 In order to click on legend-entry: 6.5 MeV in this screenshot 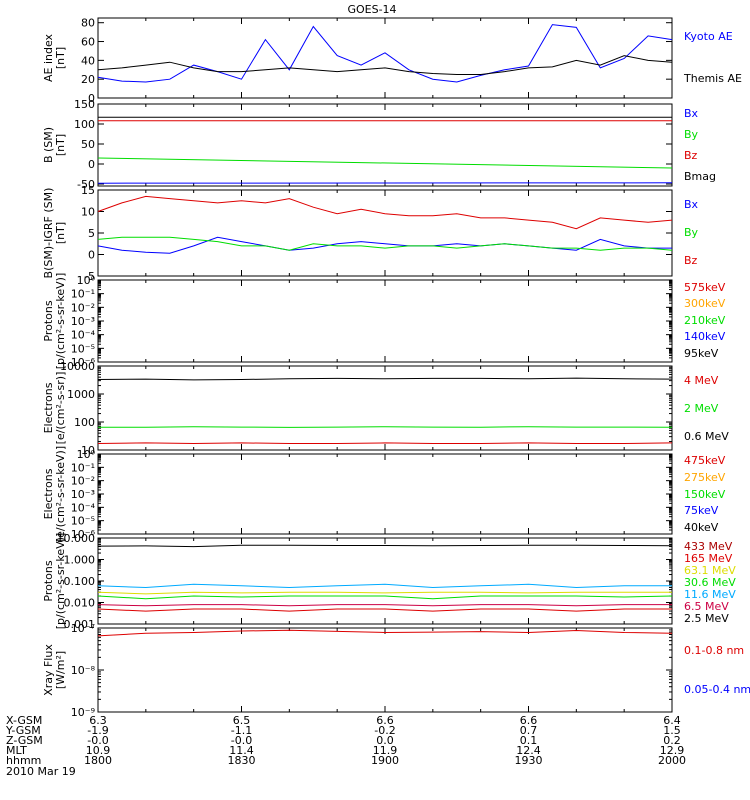, I will do `click(706, 606)`.